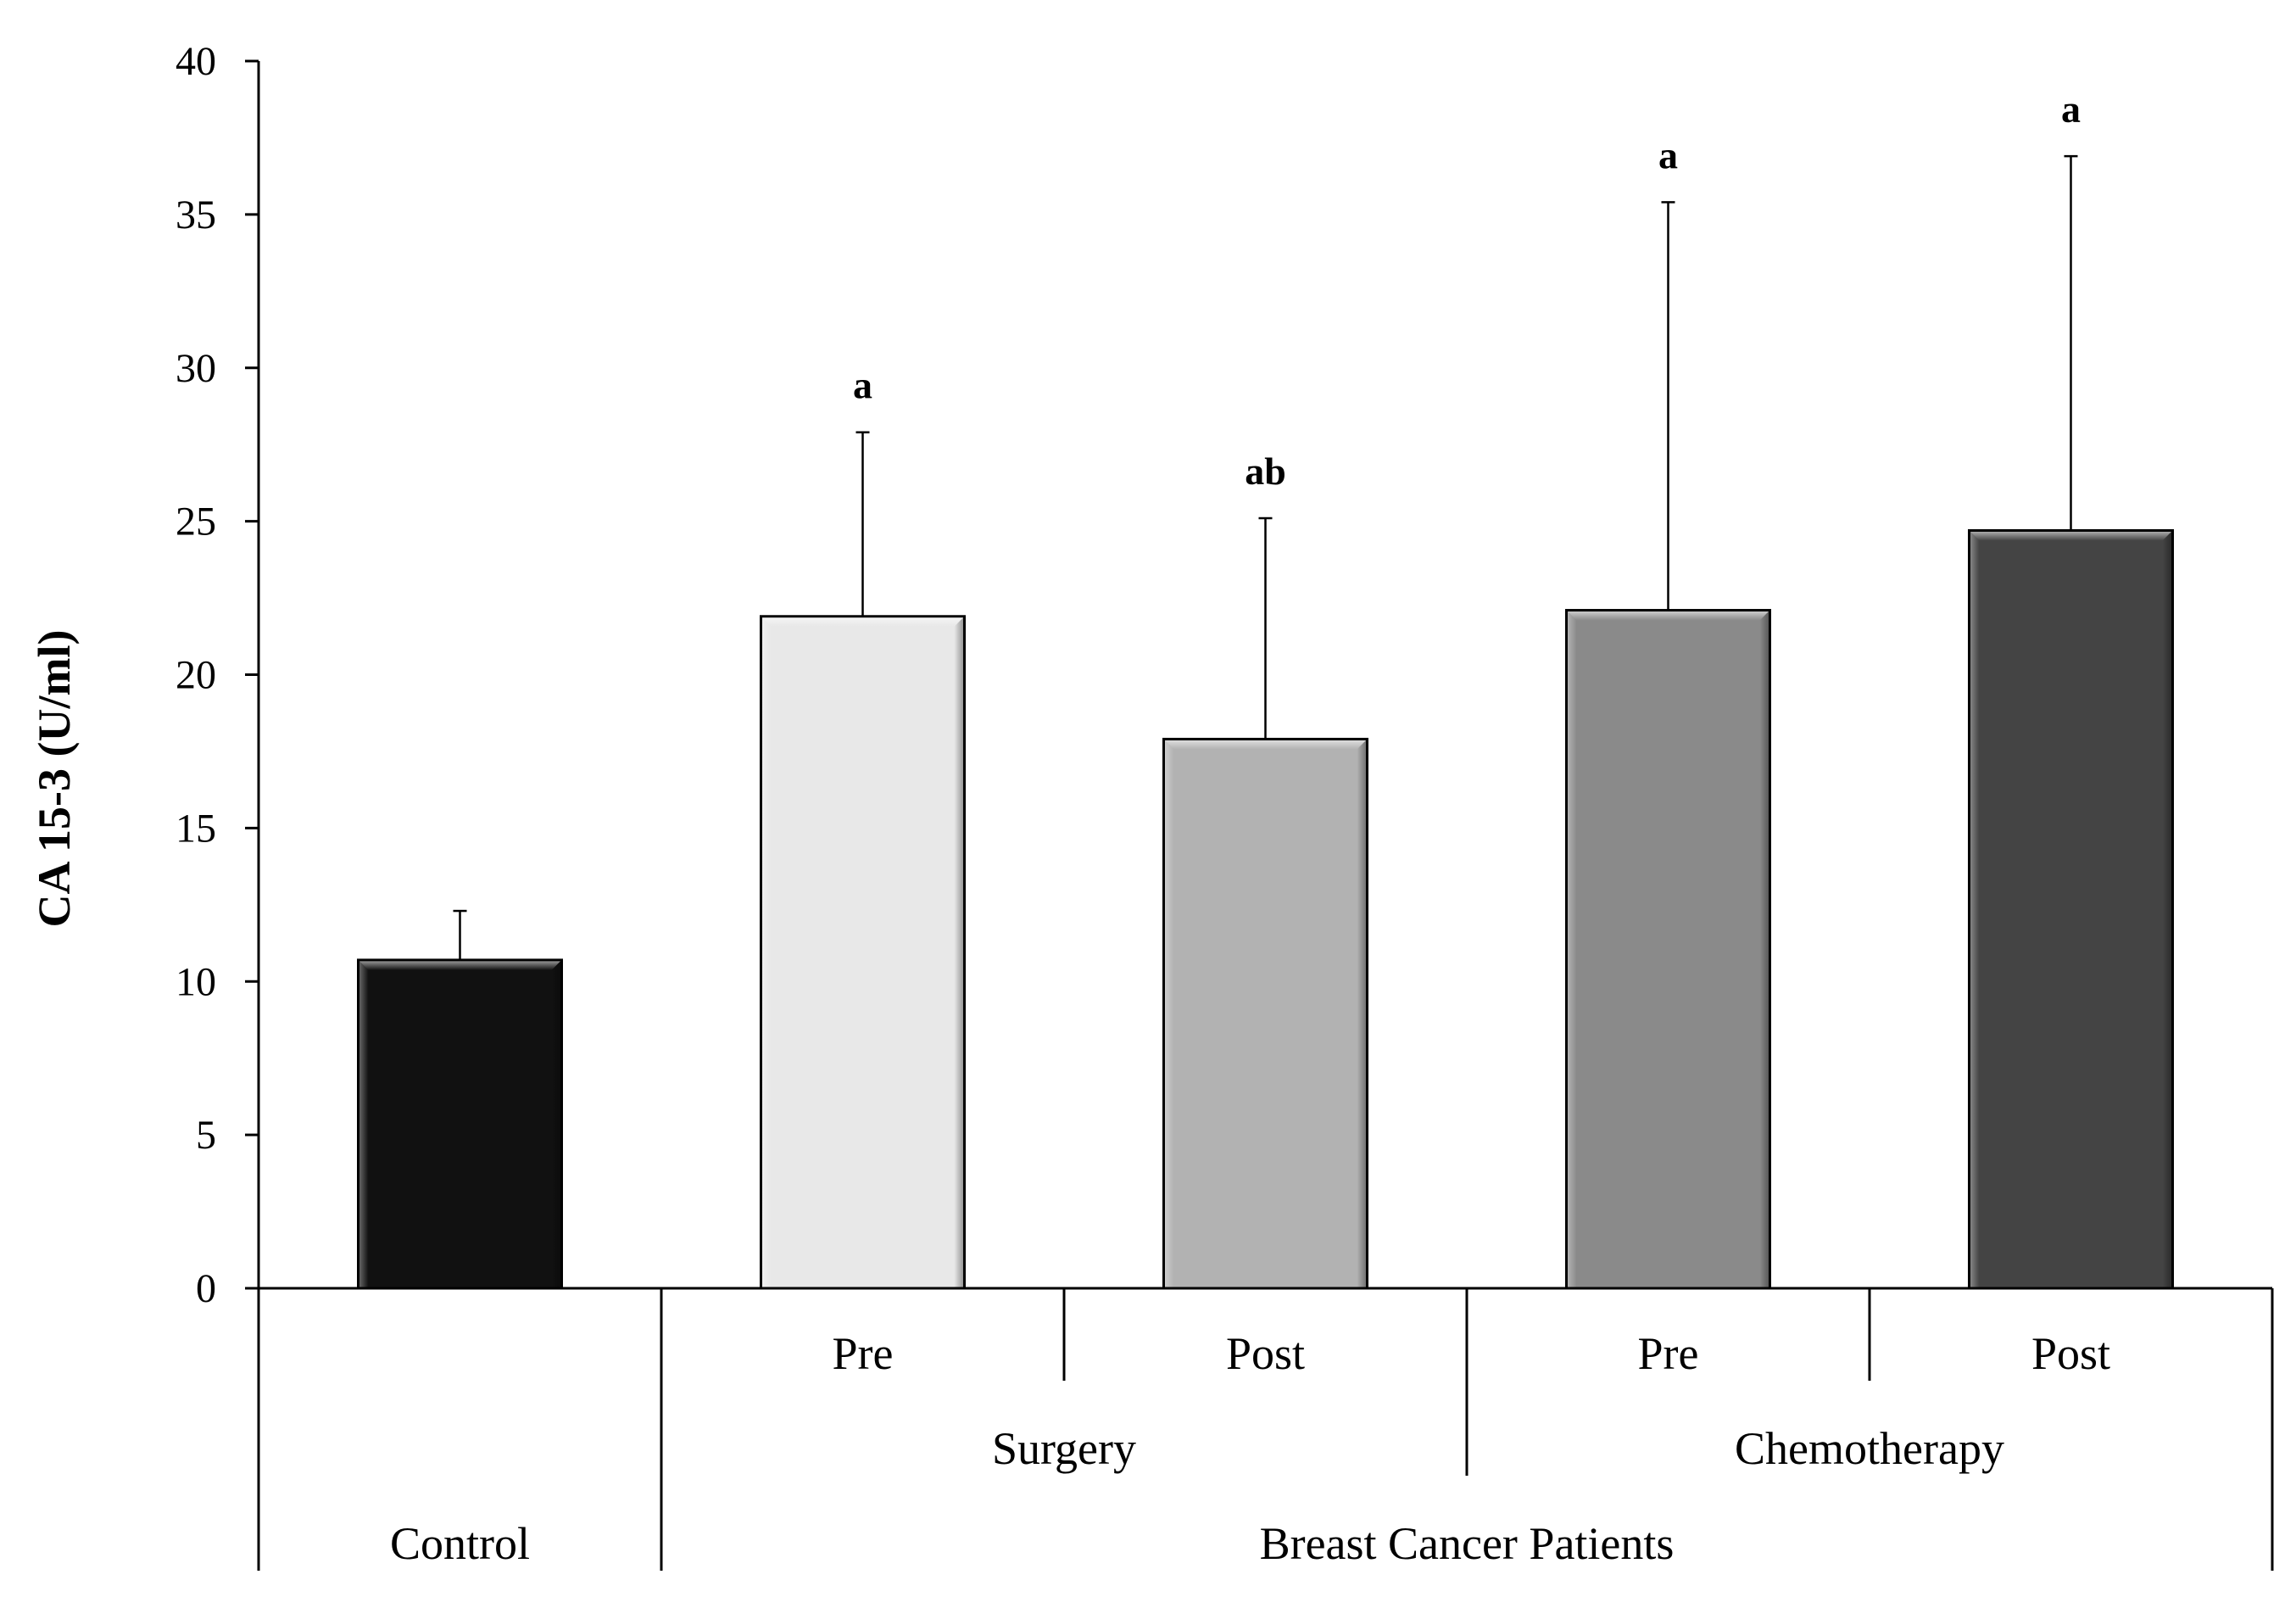  Describe the element at coordinates (1668, 154) in the screenshot. I see `significance-label-4: a` at that location.